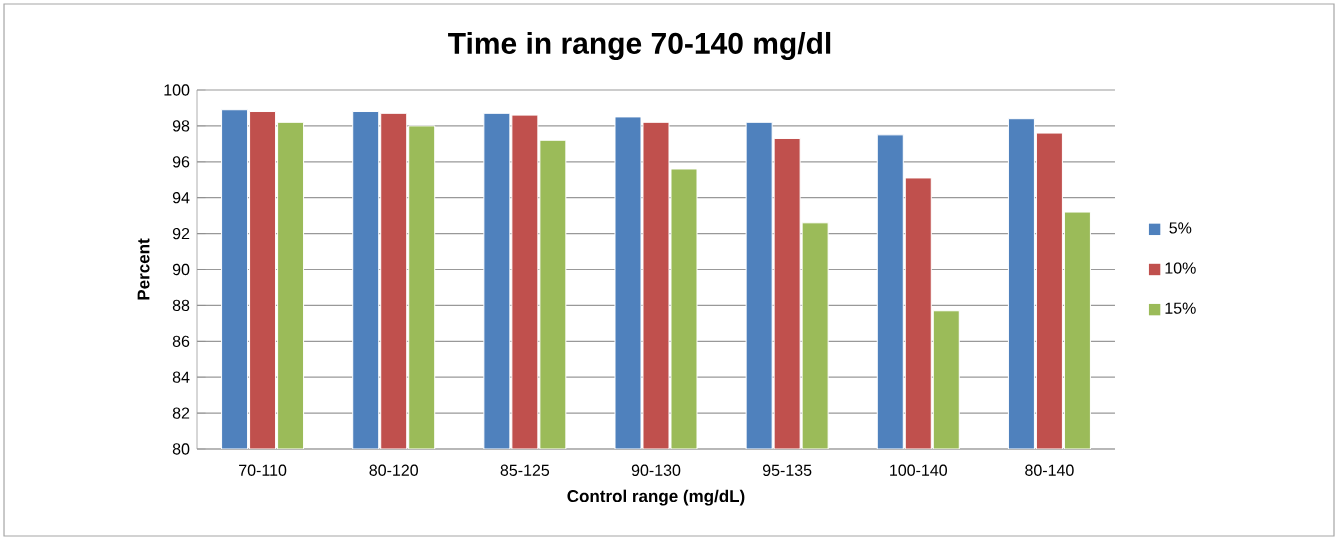 This screenshot has width=1338, height=540. What do you see at coordinates (181, 162) in the screenshot?
I see `y-tick-label: 96` at bounding box center [181, 162].